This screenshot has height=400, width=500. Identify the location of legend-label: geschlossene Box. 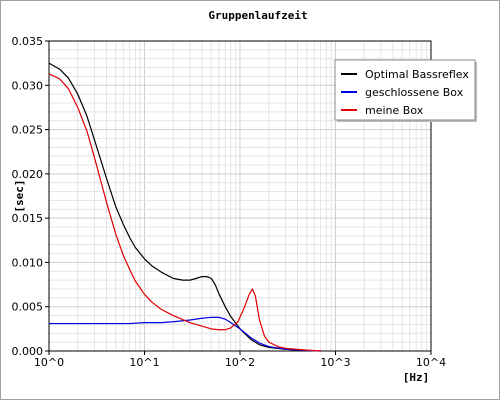
(414, 92).